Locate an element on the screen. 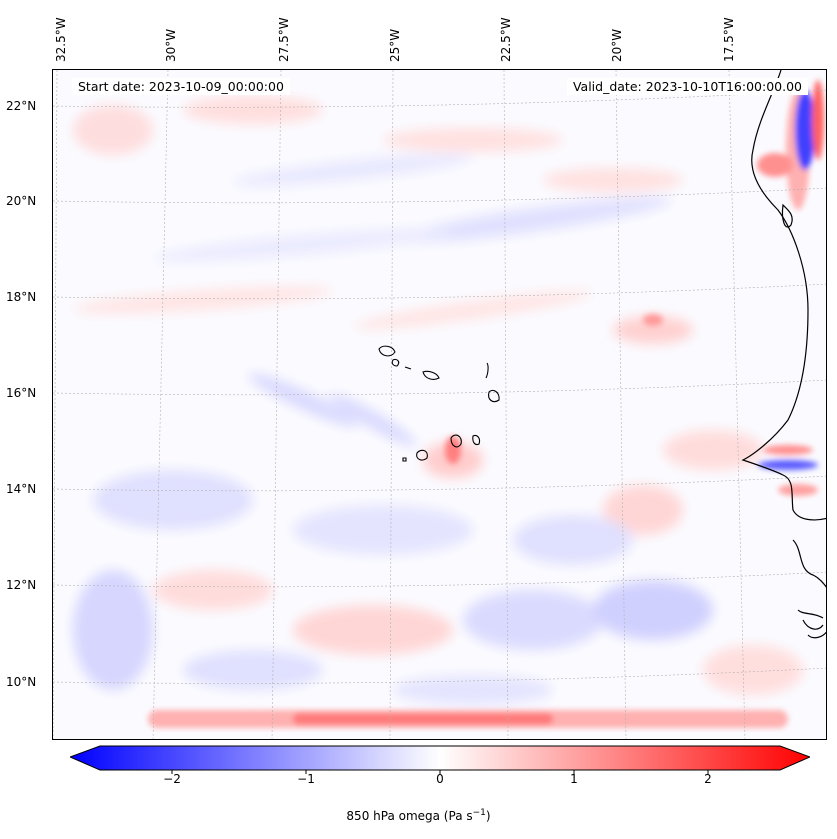 The width and height of the screenshot is (837, 839). colorbar-bar is located at coordinates (440, 758).